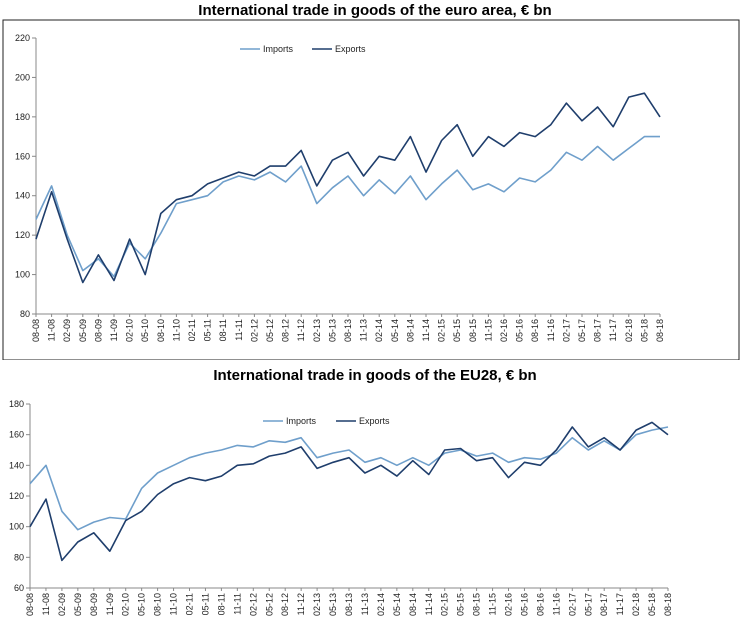 Image resolution: width=750 pixels, height=618 pixels. I want to click on x-tick-label: 05-09, so click(78, 604).